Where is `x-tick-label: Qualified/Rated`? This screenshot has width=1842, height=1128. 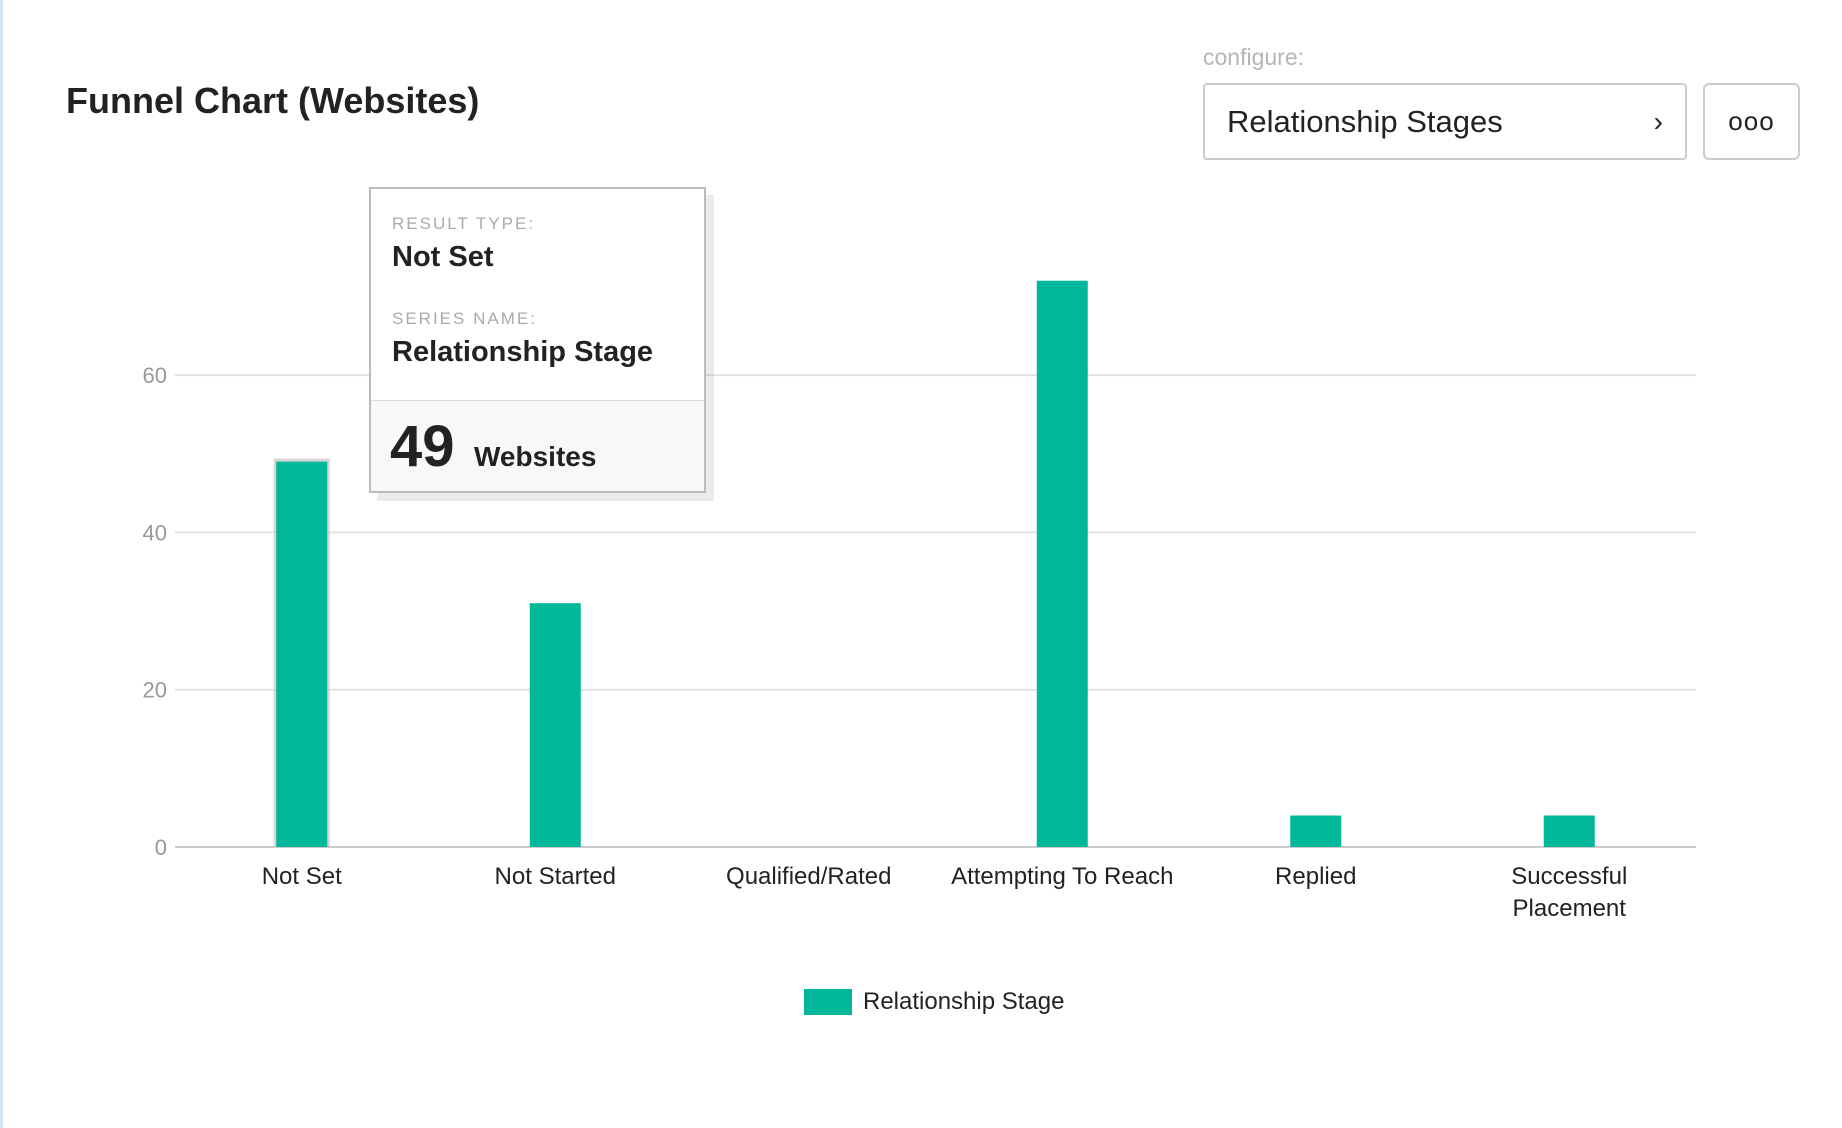 x-tick-label: Qualified/Rated is located at coordinates (808, 876).